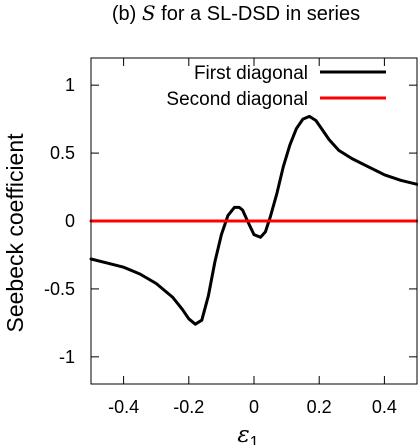  Describe the element at coordinates (70, 221) in the screenshot. I see `y-tick-label: 0` at that location.